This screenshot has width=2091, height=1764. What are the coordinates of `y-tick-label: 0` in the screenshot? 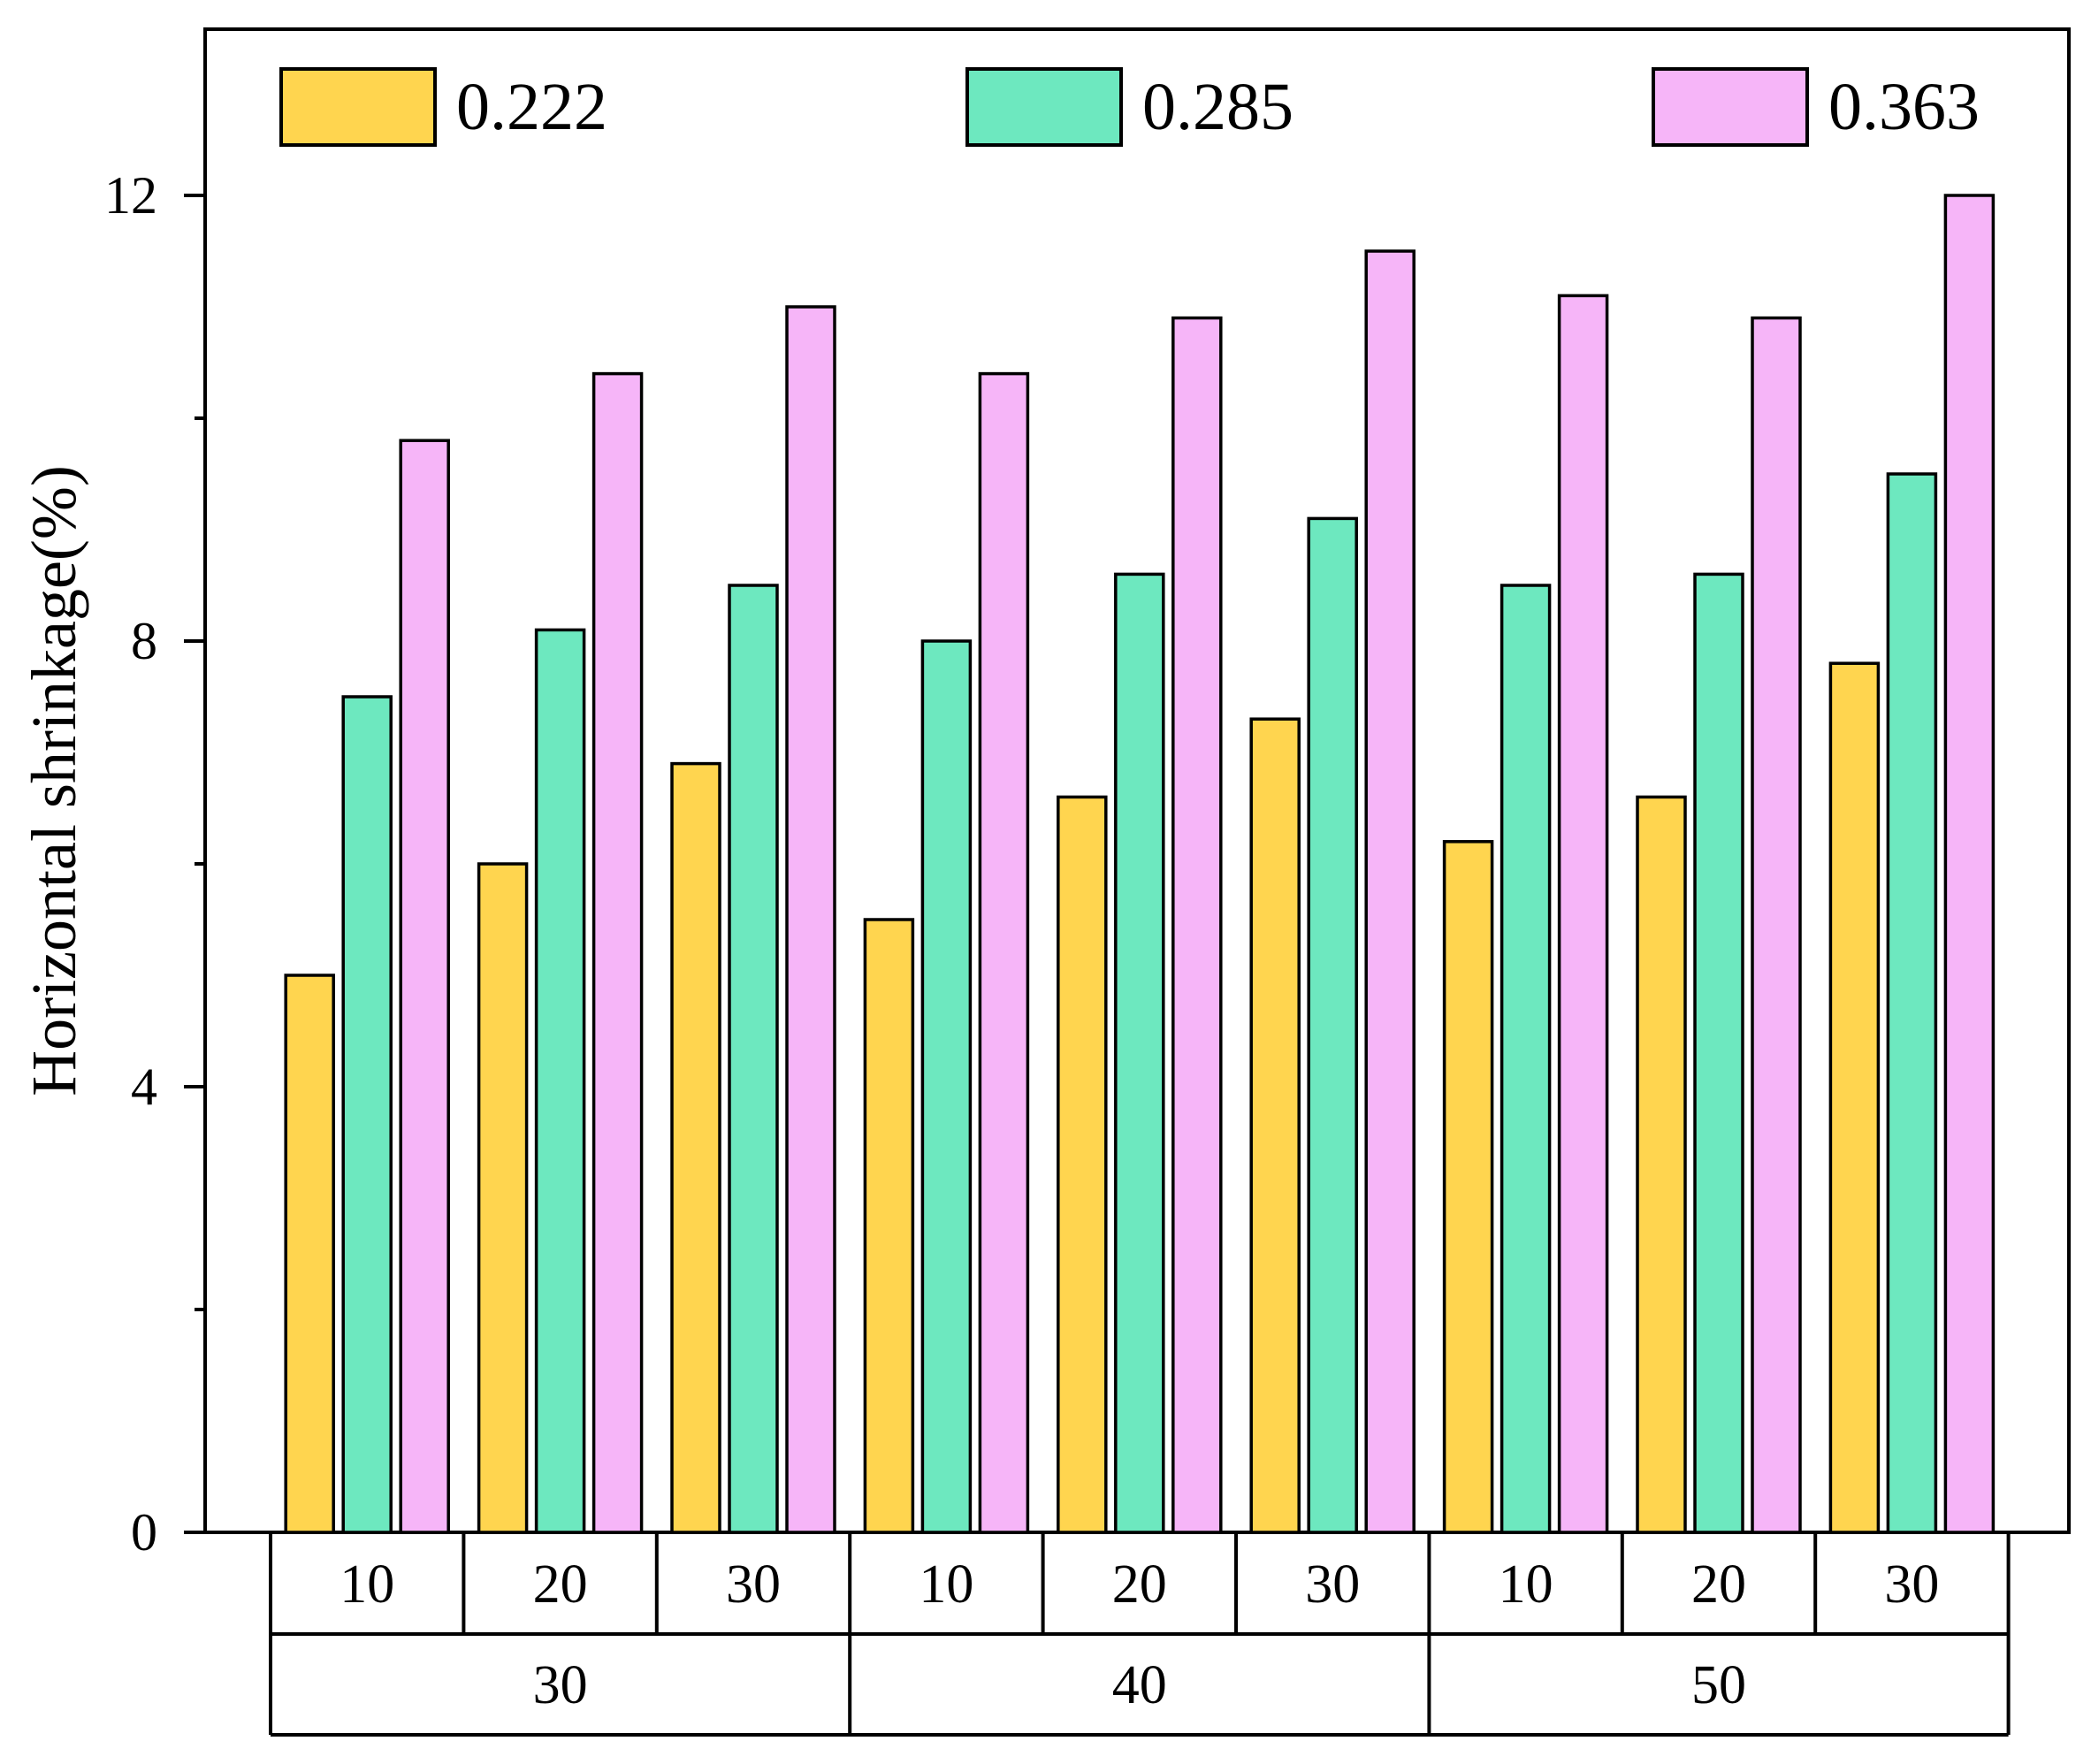 It's located at (144, 1532).